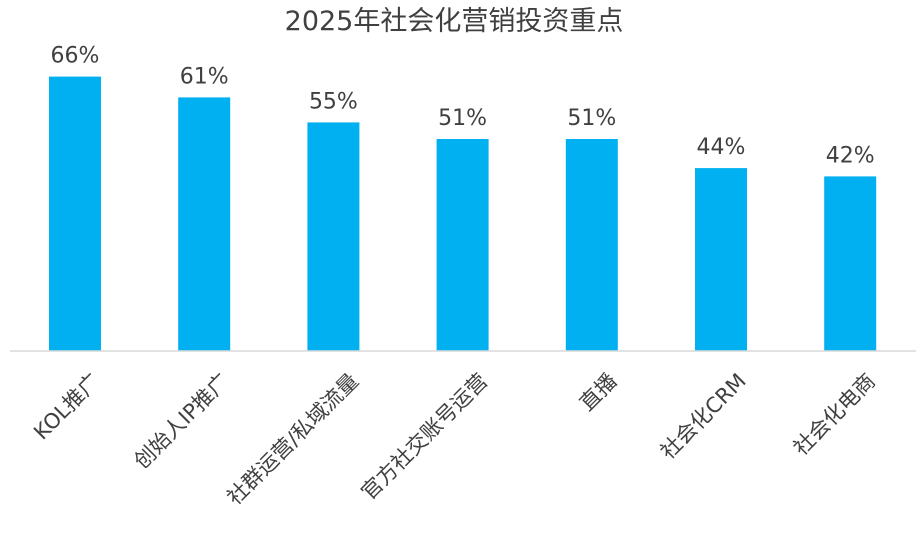 Image resolution: width=922 pixels, height=533 pixels. Describe the element at coordinates (721, 147) in the screenshot. I see `value-label-6: 44%` at that location.